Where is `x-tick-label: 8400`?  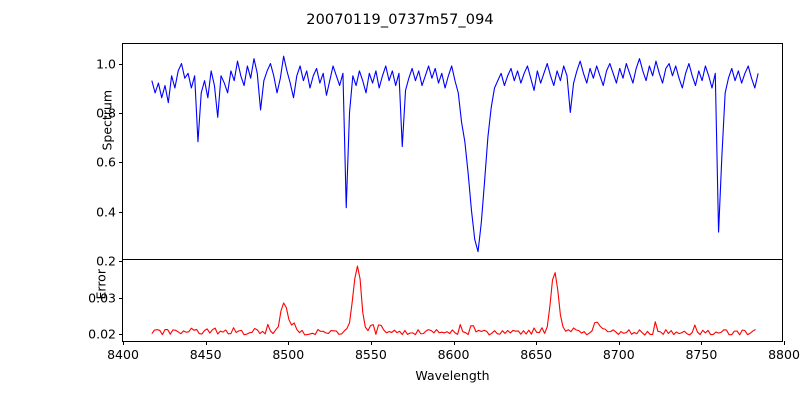 x-tick-label: 8400 is located at coordinates (123, 354).